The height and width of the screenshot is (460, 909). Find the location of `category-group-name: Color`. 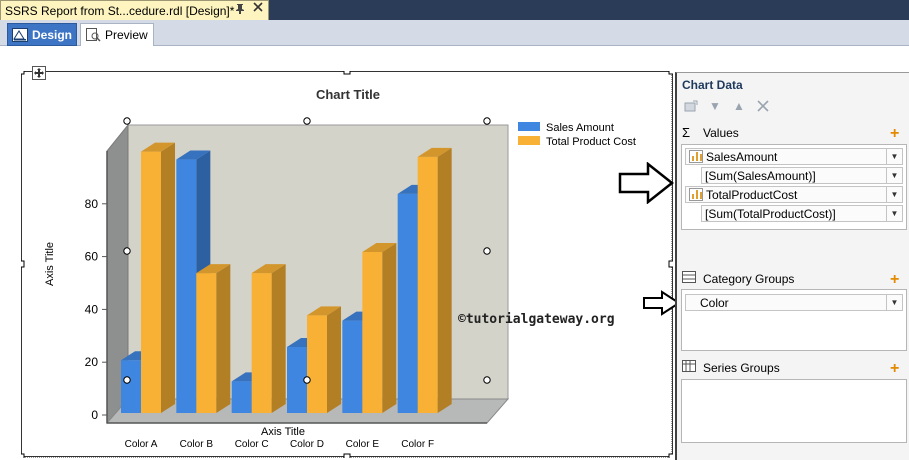

category-group-name: Color is located at coordinates (714, 302).